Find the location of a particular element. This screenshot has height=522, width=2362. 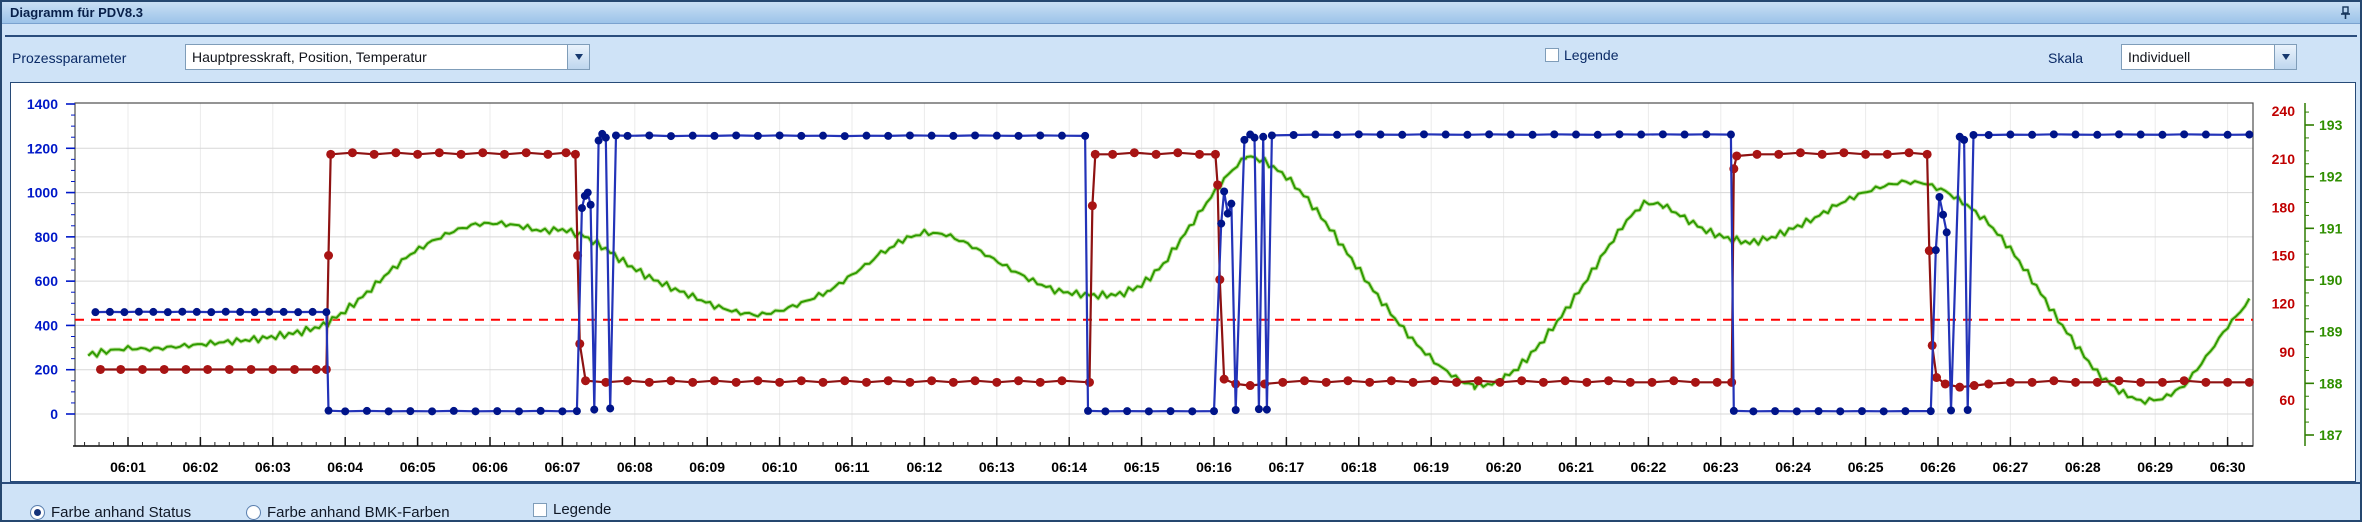

svg-text: 06:13 is located at coordinates (997, 467).